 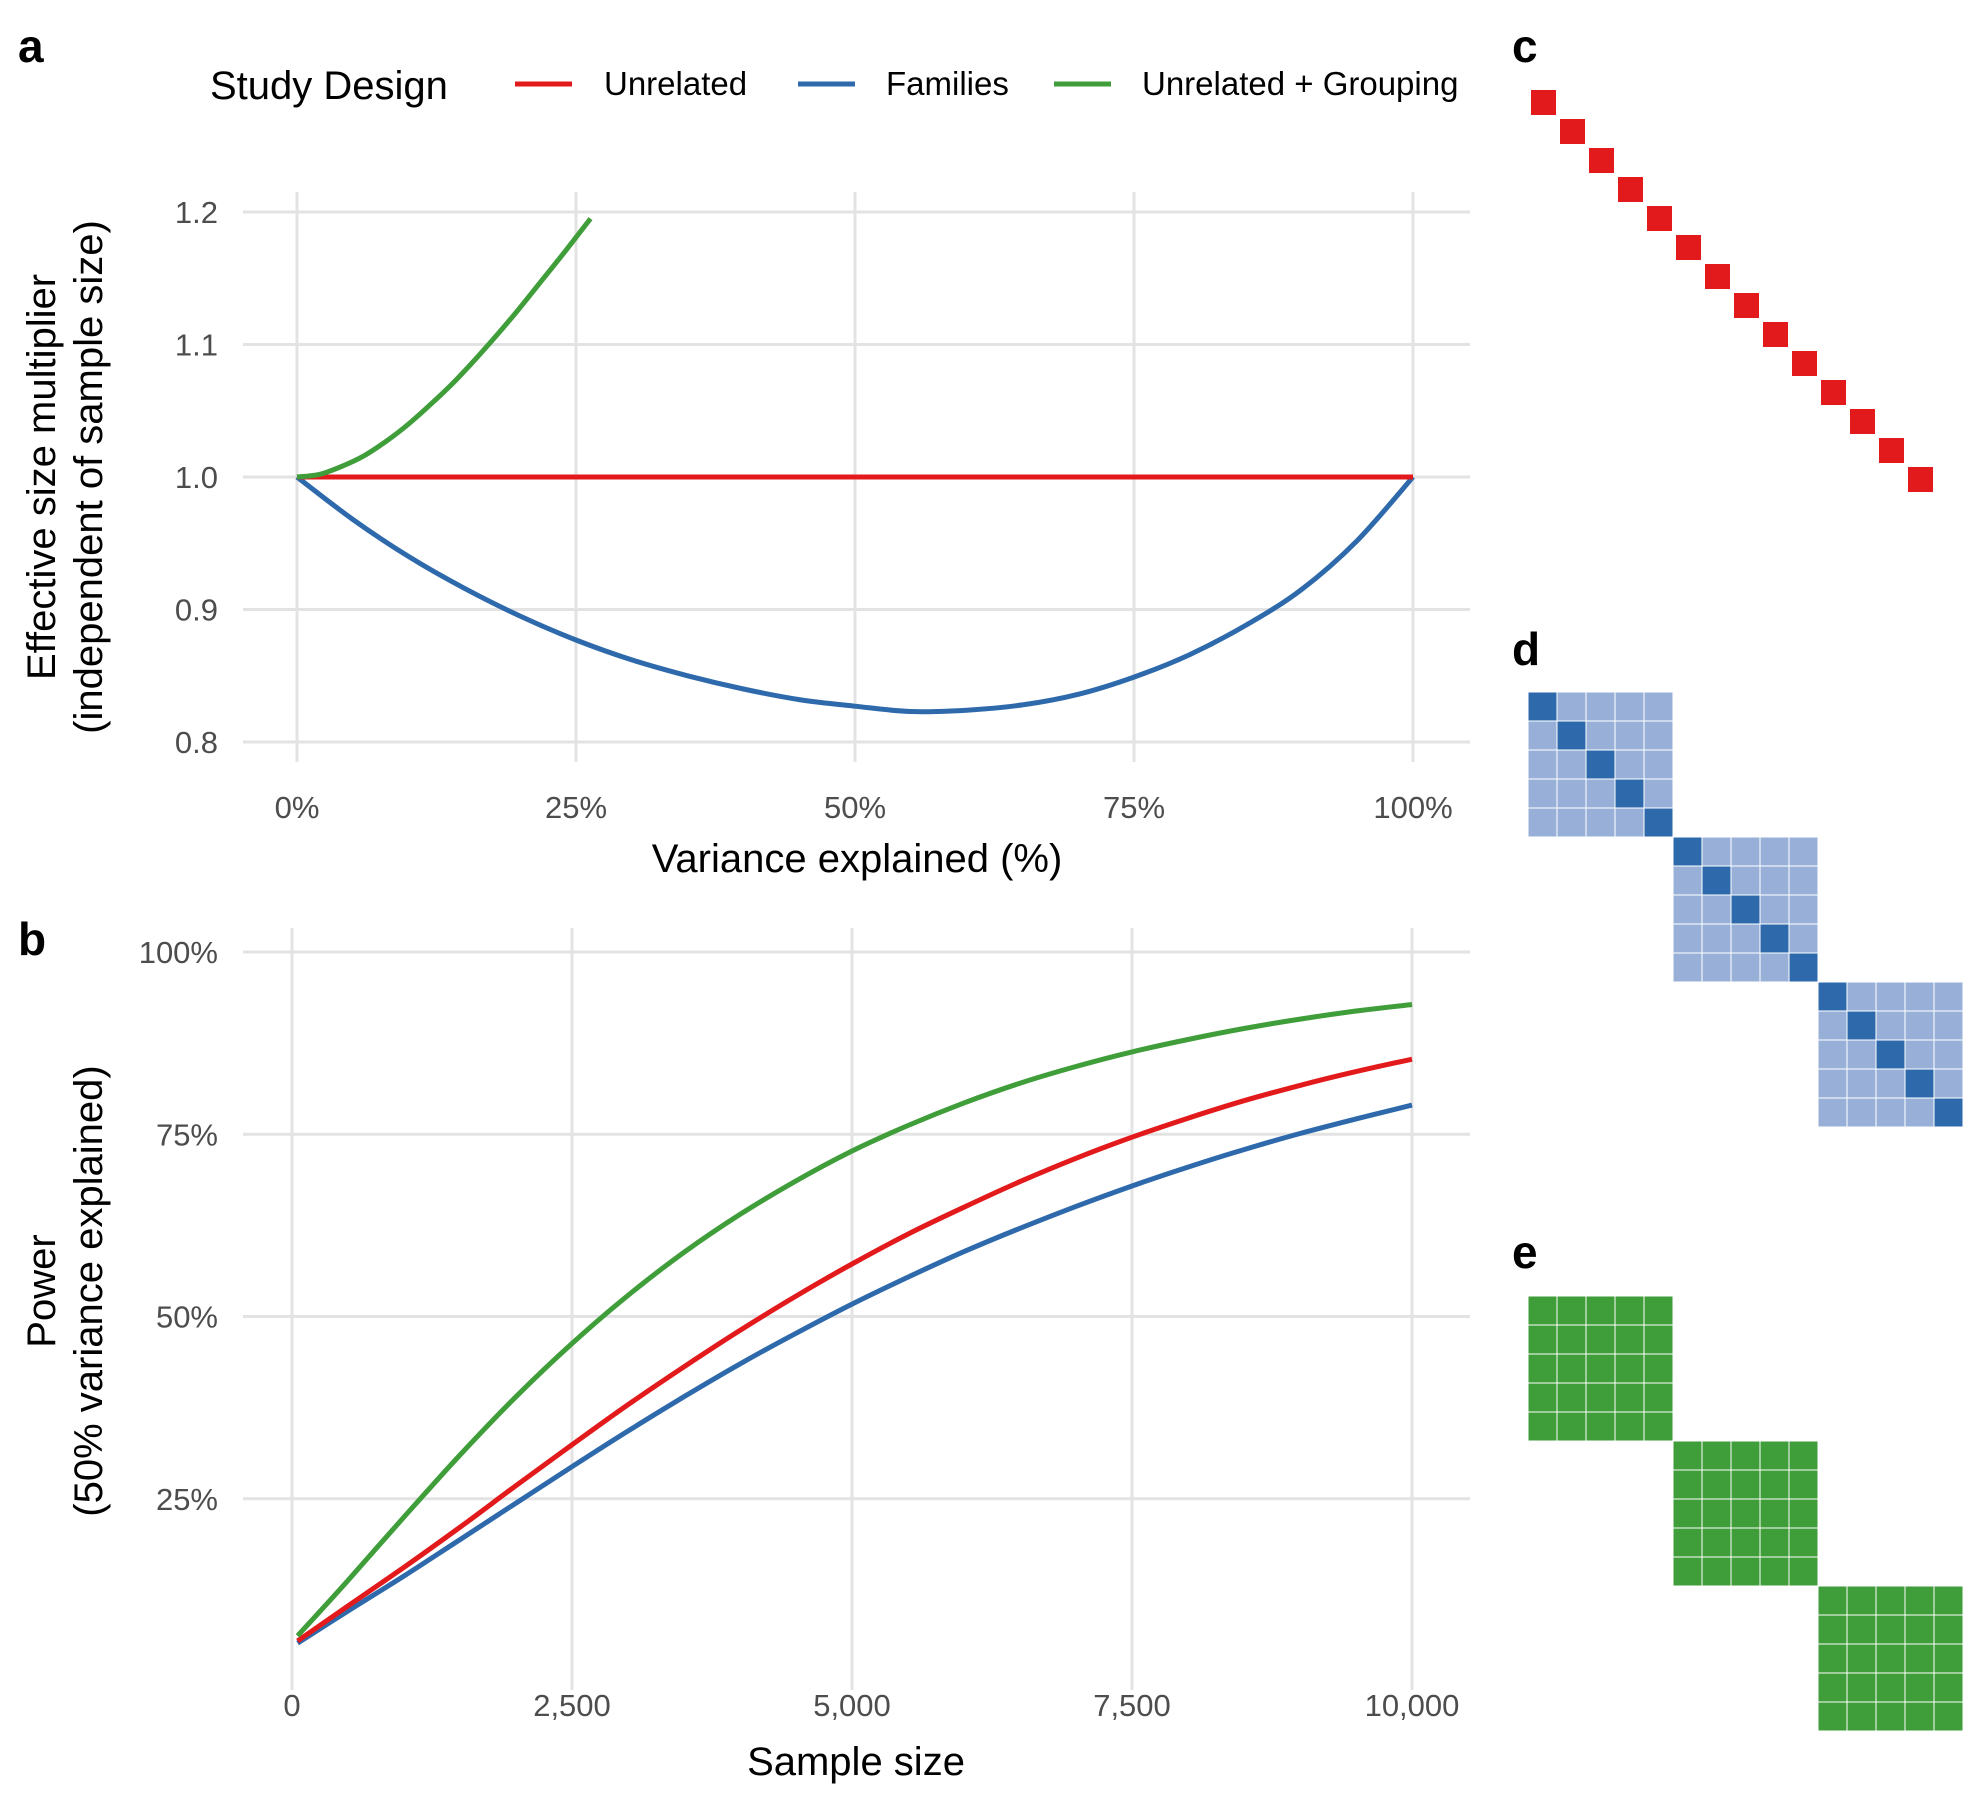 What do you see at coordinates (864, 807) in the screenshot?
I see `panel-a-x-tick-labels: 0% 25% 50% 75% 100%` at bounding box center [864, 807].